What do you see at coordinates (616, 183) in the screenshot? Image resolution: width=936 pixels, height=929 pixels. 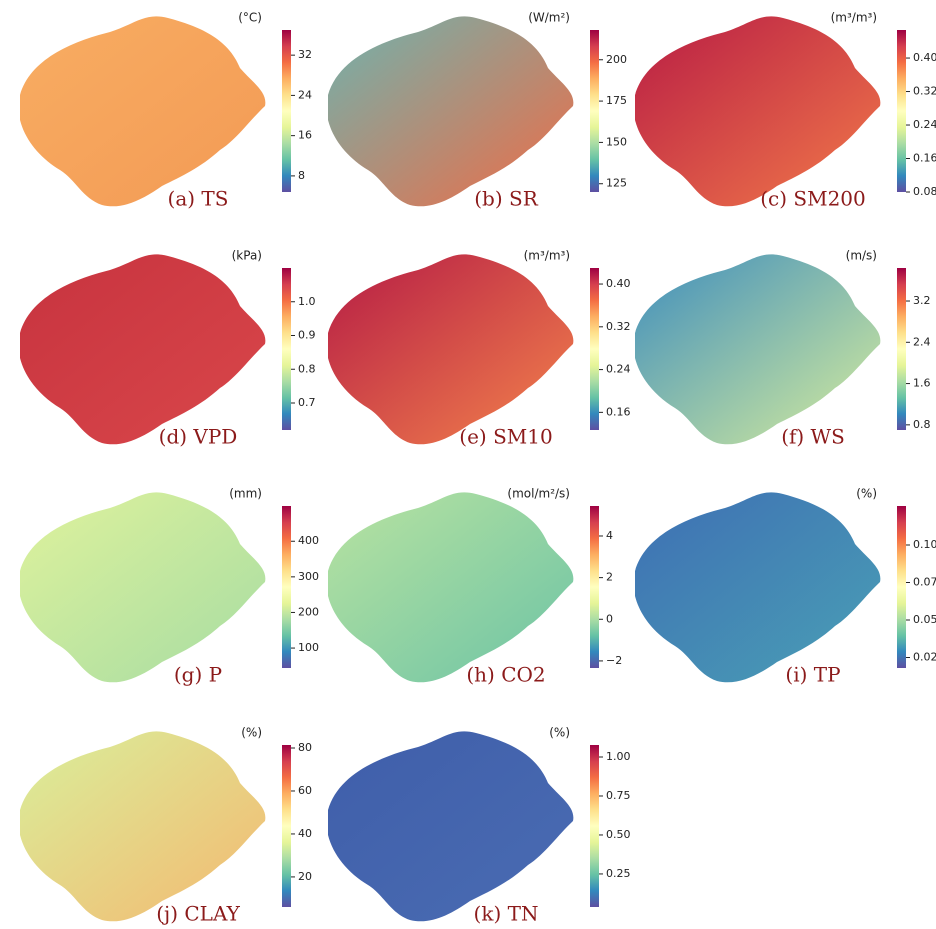 I see `colorbar-tick-label: 125` at bounding box center [616, 183].